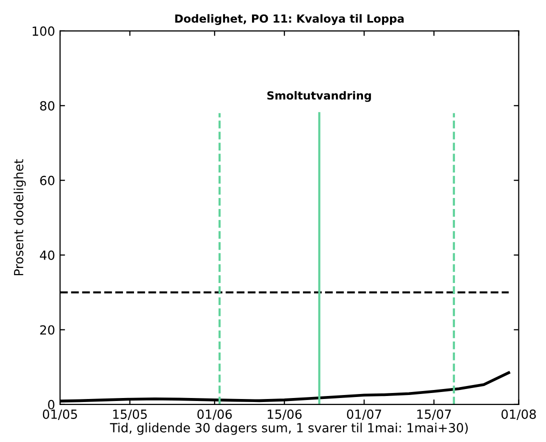  Describe the element at coordinates (214, 415) in the screenshot. I see `x-tick-label: 01/06` at that location.